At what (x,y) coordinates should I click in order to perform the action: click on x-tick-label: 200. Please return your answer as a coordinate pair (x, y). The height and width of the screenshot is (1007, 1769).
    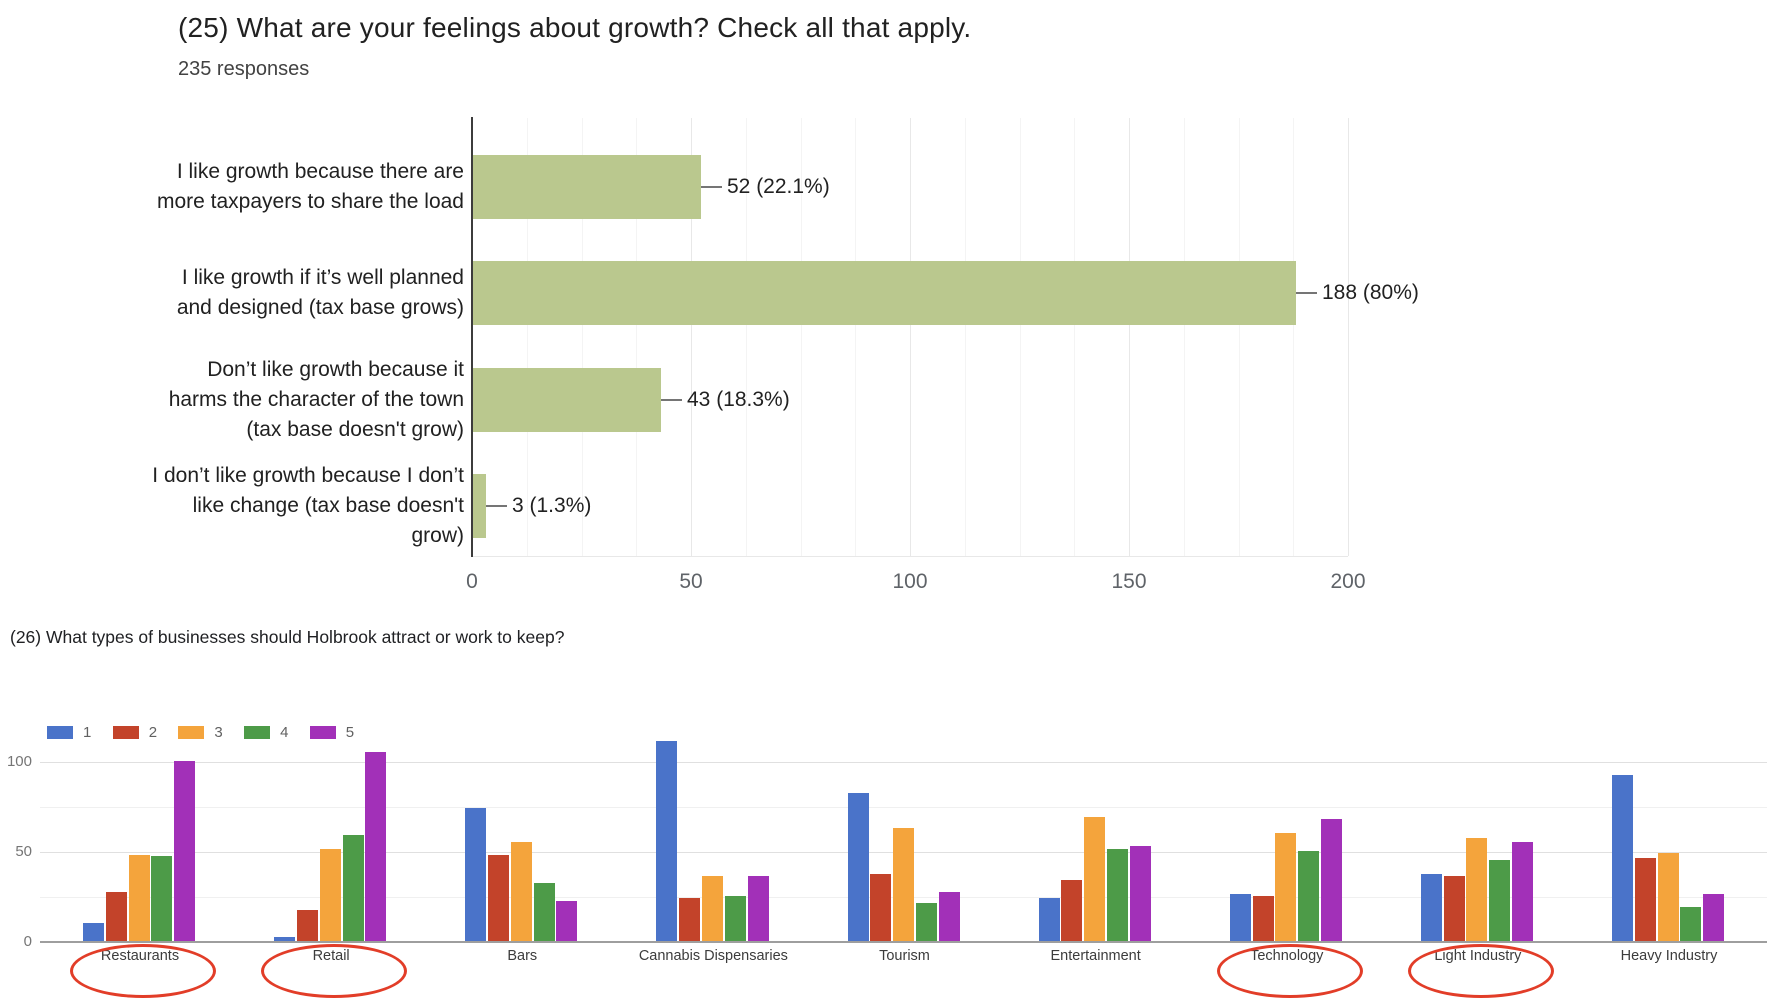
    Looking at the image, I should click on (1348, 581).